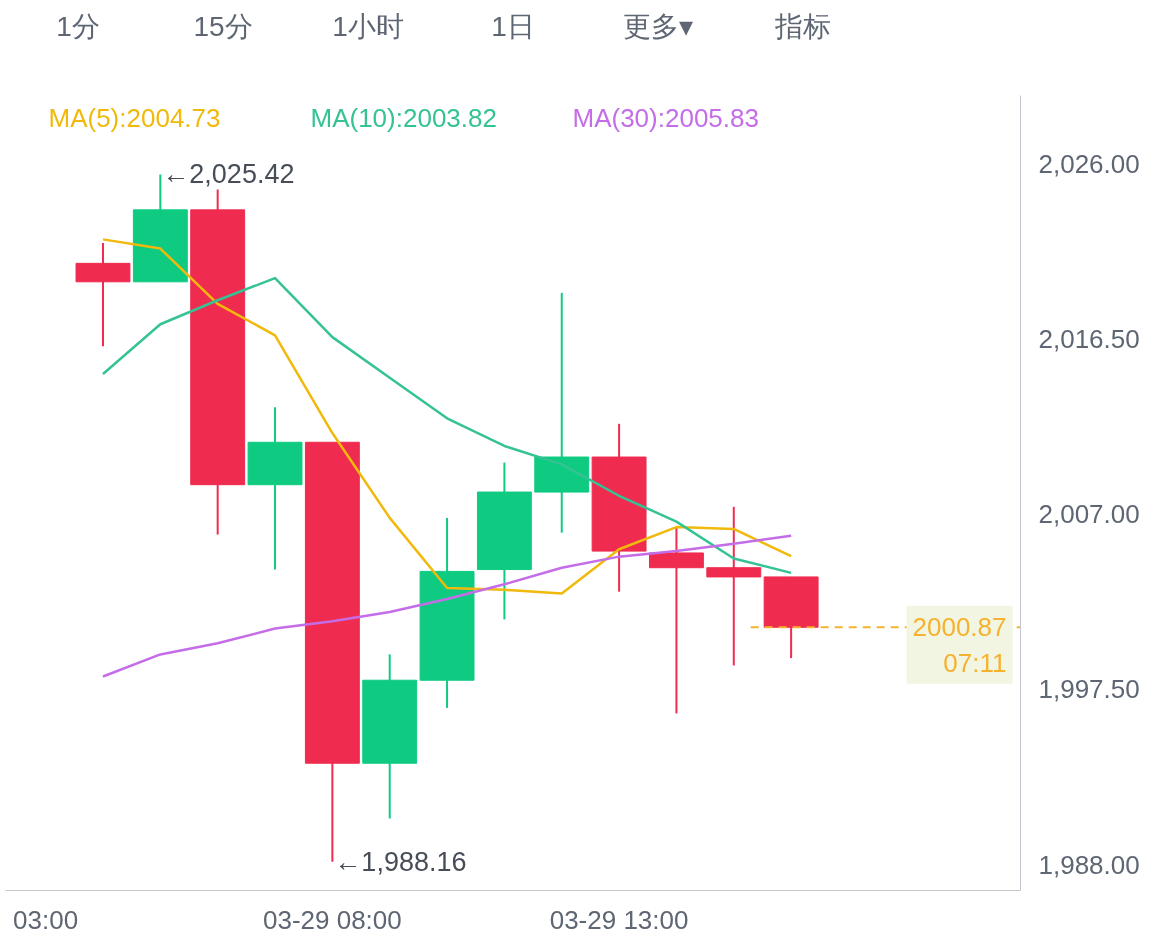  Describe the element at coordinates (400, 861) in the screenshot. I see `annotation: ←1,988.16` at that location.